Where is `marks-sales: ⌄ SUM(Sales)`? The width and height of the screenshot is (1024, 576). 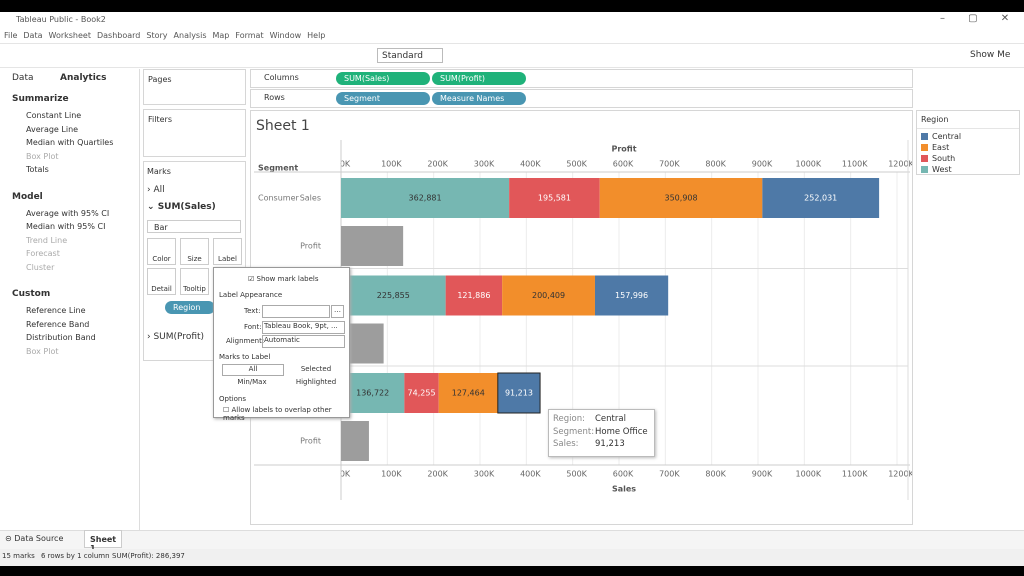 marks-sales: ⌄ SUM(Sales) is located at coordinates (181, 207).